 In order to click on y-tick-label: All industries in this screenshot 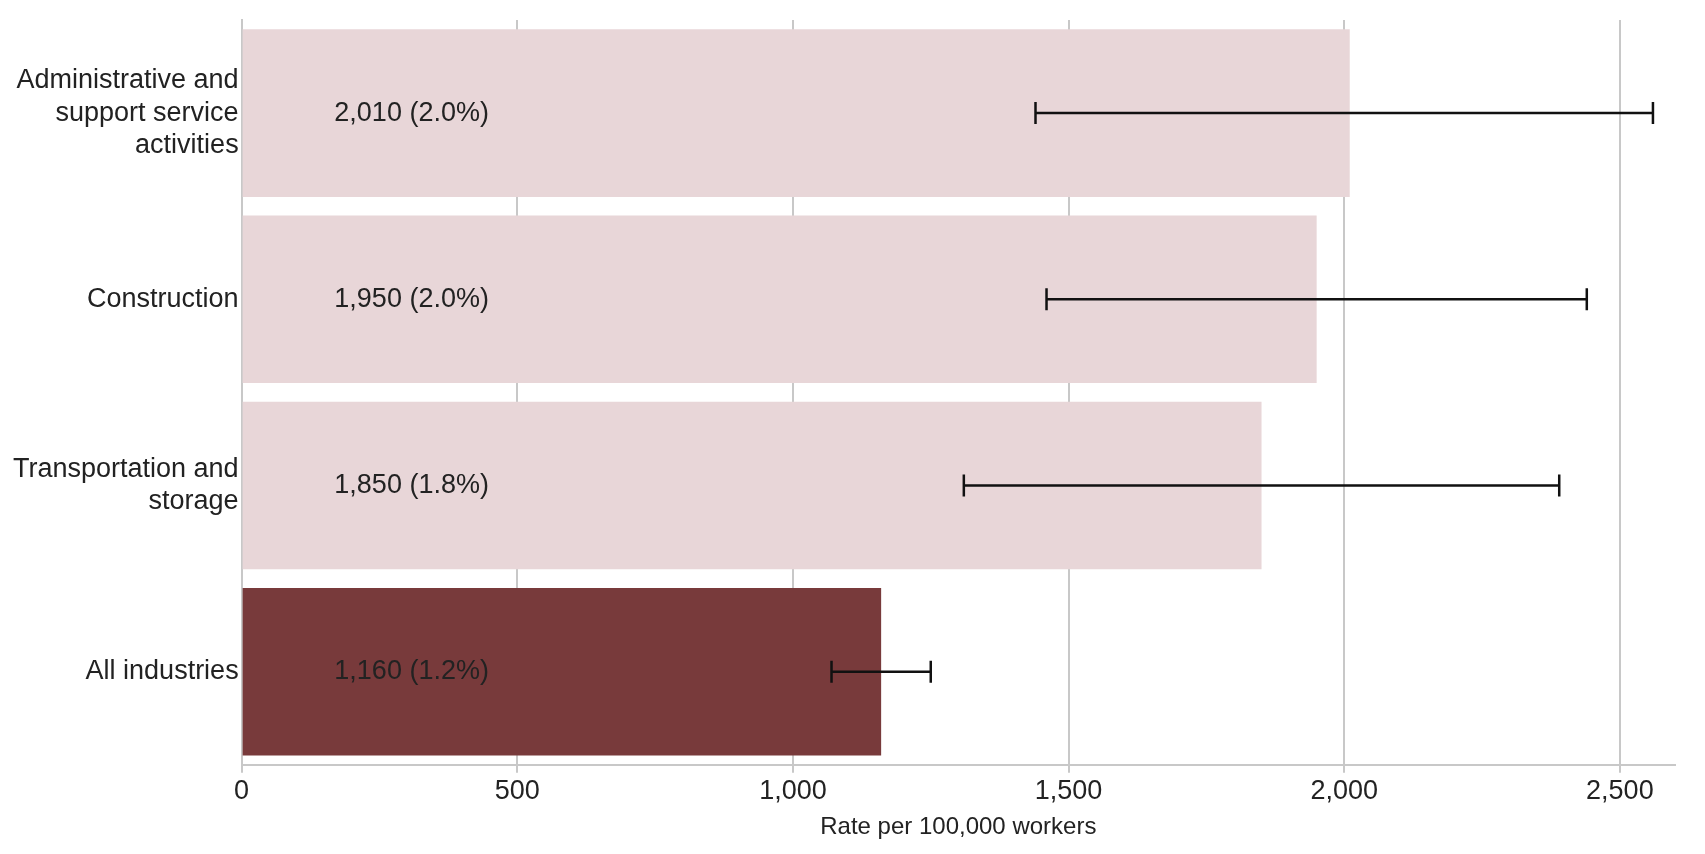, I will do `click(162, 670)`.